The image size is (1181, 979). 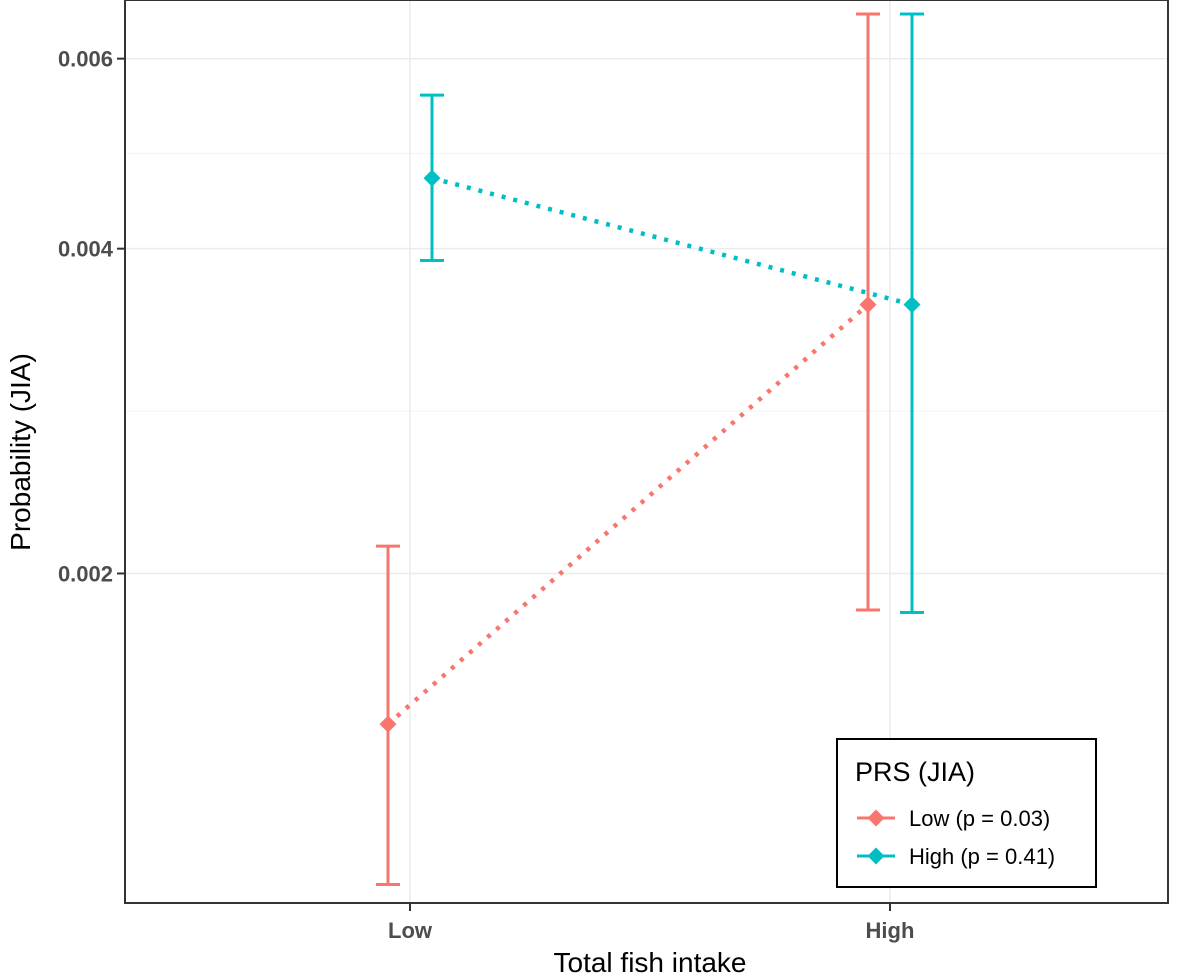 I want to click on y-tick-label: 0.006, so click(x=85, y=59).